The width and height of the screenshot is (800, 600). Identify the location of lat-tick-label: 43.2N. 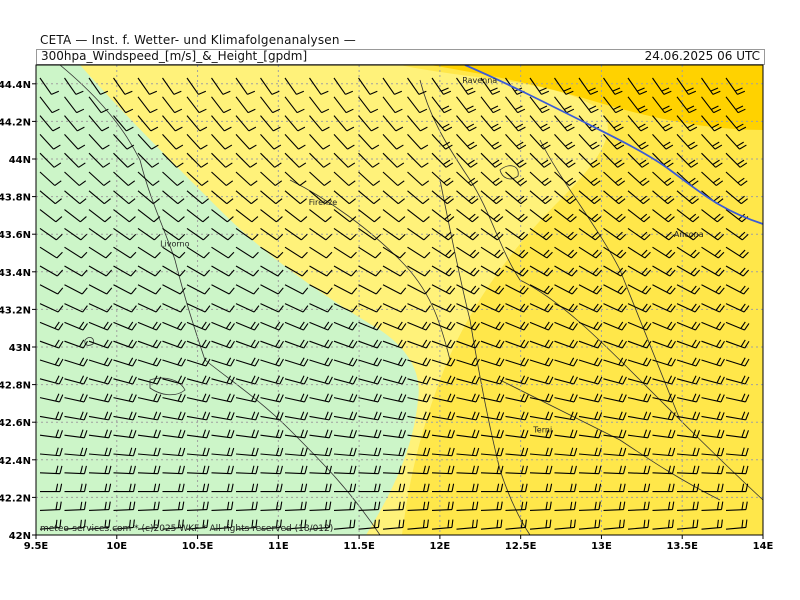
(15, 310).